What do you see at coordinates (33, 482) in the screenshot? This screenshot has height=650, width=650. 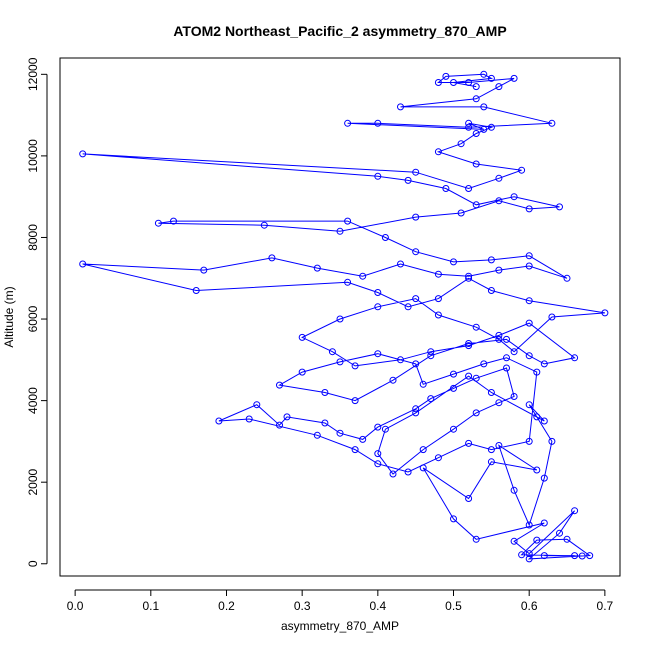 I see `y-tick-label: 2000` at bounding box center [33, 482].